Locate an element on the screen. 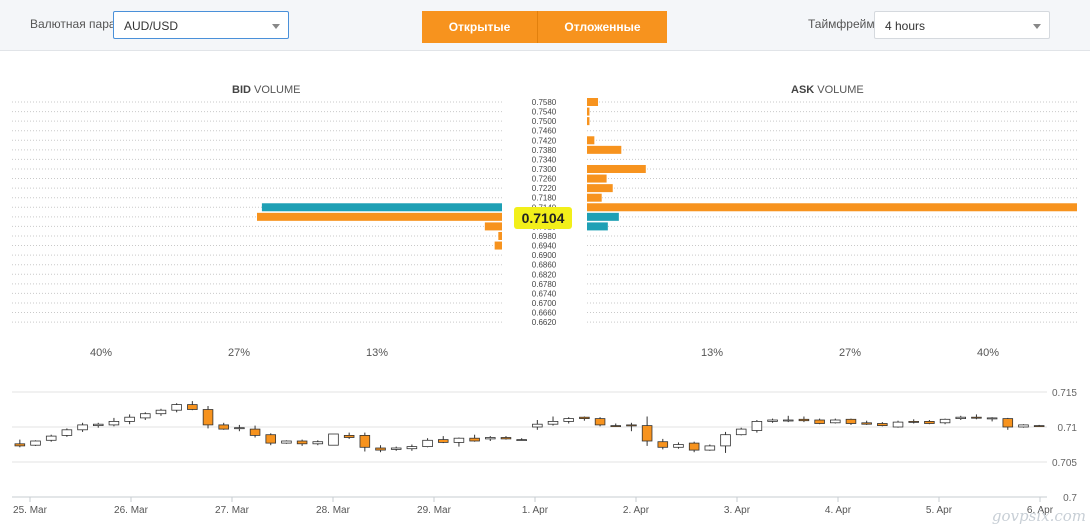 This screenshot has width=1090, height=527. price-level-label: 0.7180 is located at coordinates (544, 198).